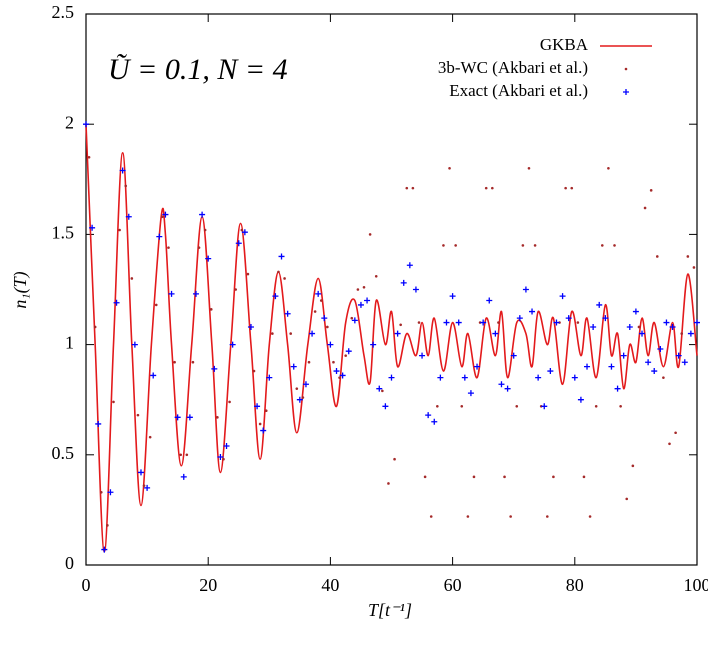 This screenshot has width=708, height=658. What do you see at coordinates (63, 12) in the screenshot?
I see `y-tick-label: 2.5` at bounding box center [63, 12].